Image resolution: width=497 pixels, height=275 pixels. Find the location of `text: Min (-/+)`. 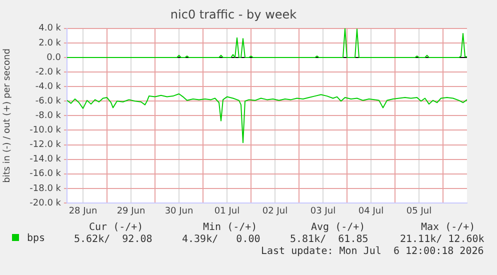

text: Min (-/+) is located at coordinates (230, 228).